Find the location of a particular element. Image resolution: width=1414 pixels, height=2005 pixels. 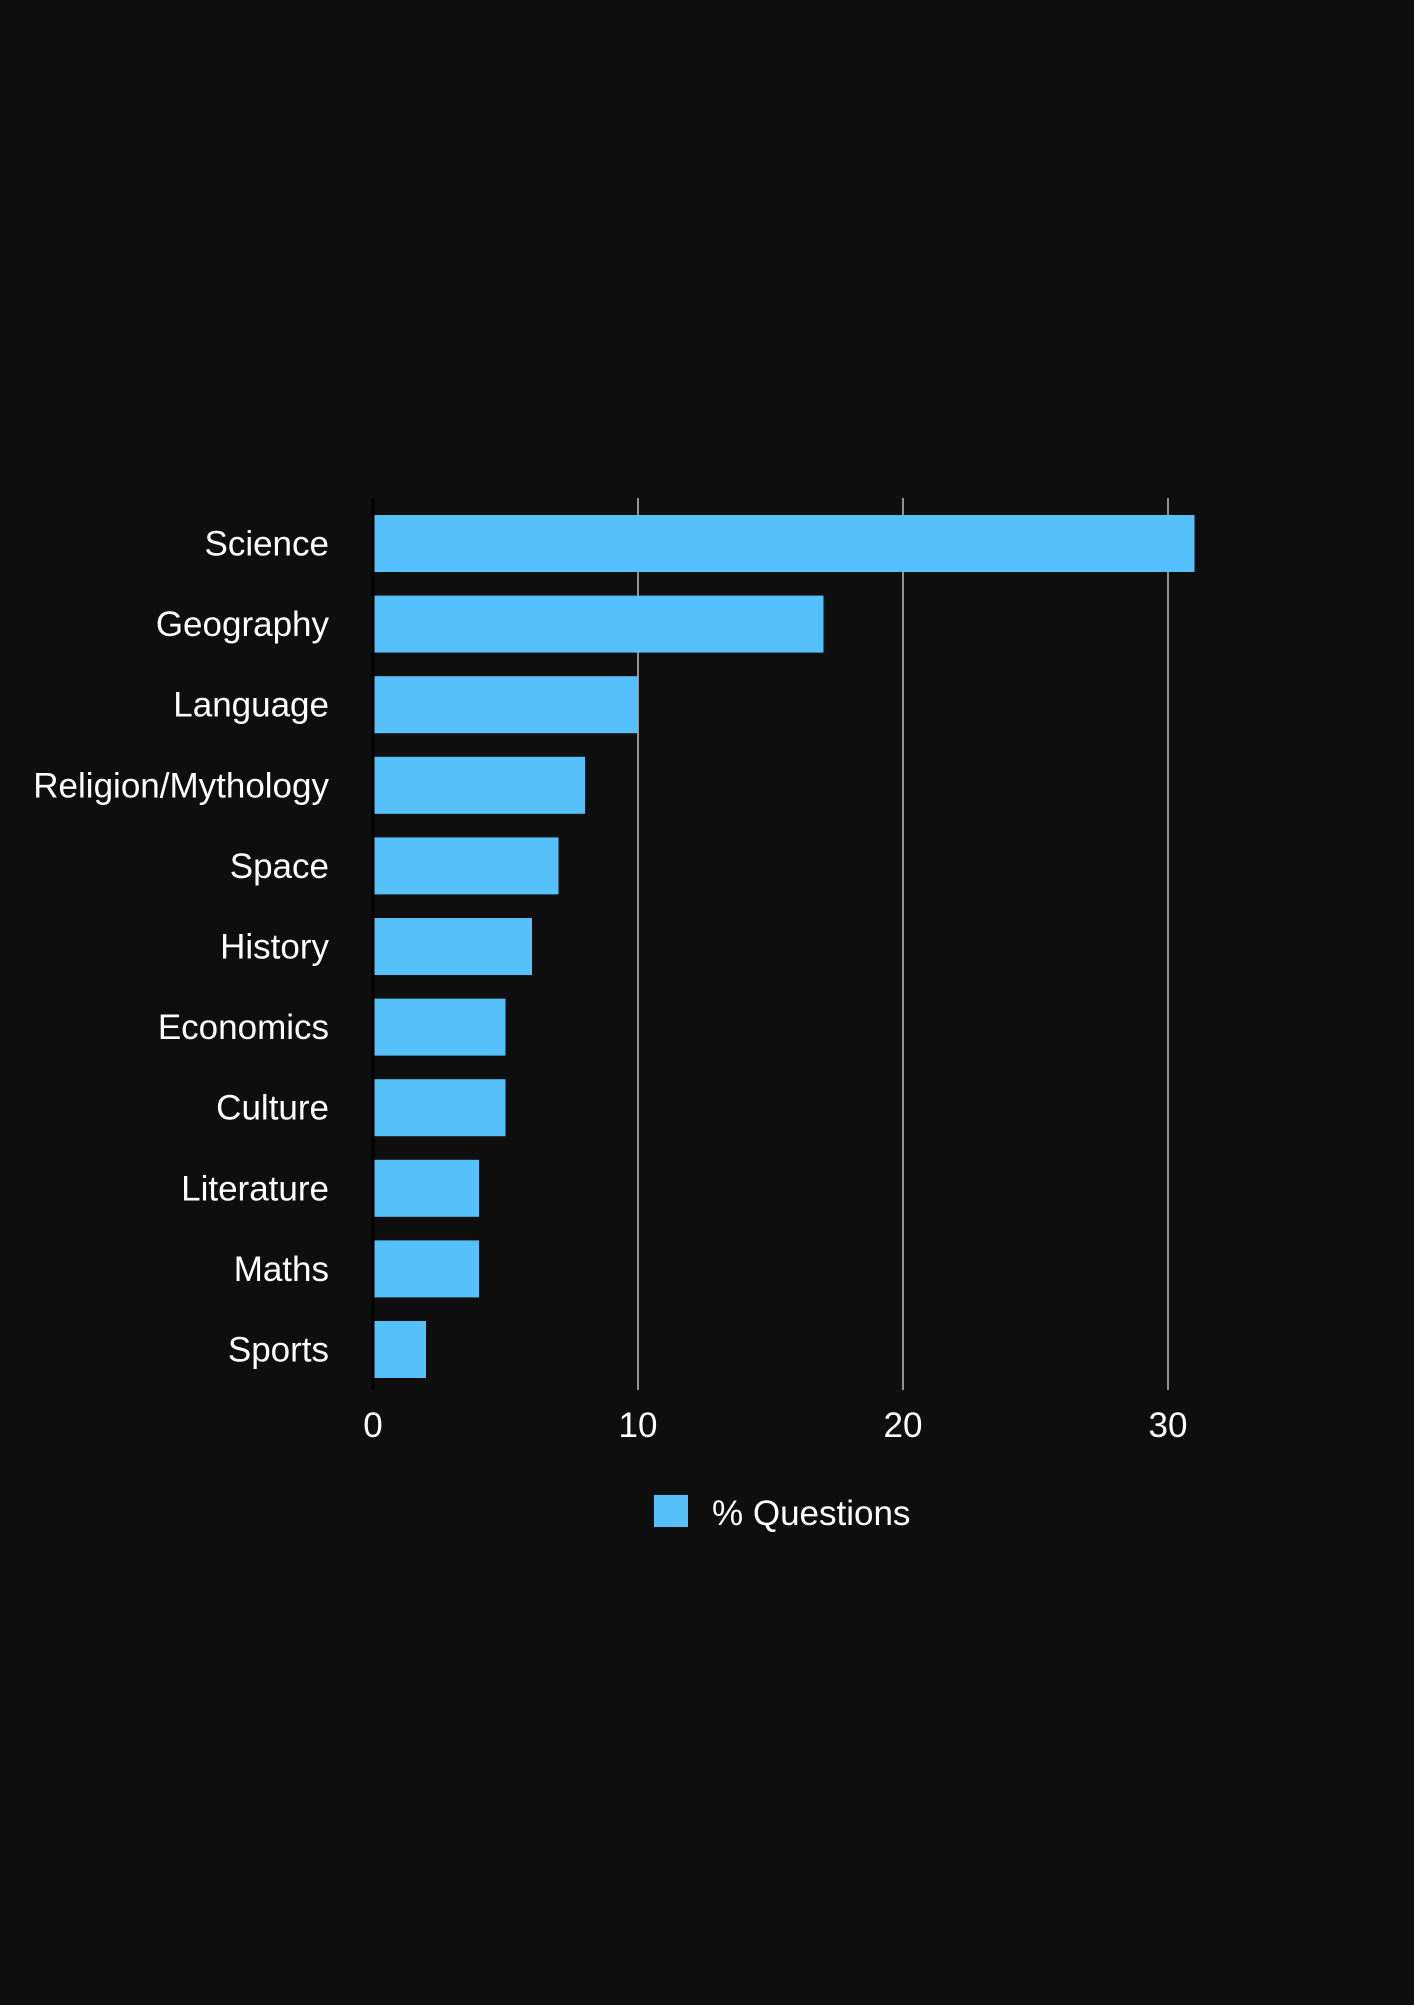

bar-literature is located at coordinates (426, 1188).